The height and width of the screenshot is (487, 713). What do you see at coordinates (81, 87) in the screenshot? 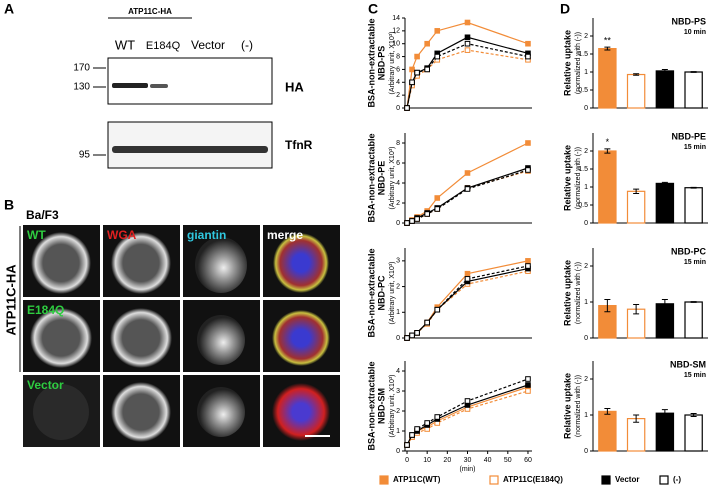
I see `mw-marker: 130` at bounding box center [81, 87].